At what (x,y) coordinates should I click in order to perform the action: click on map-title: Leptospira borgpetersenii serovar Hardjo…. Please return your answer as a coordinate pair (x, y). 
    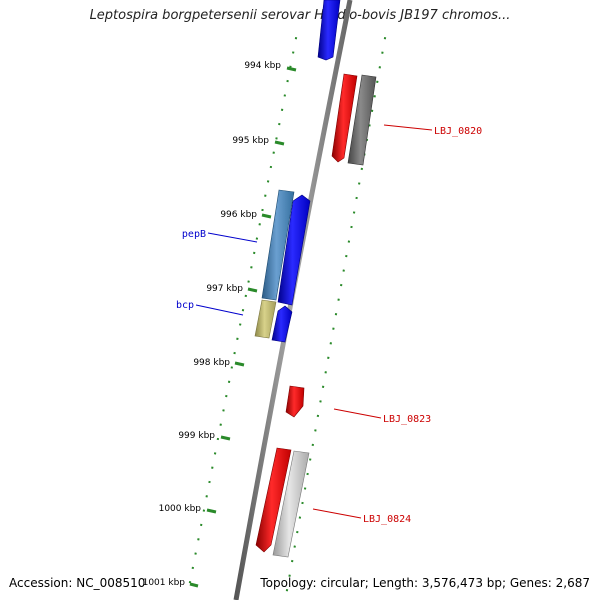
    Looking at the image, I should click on (300, 15).